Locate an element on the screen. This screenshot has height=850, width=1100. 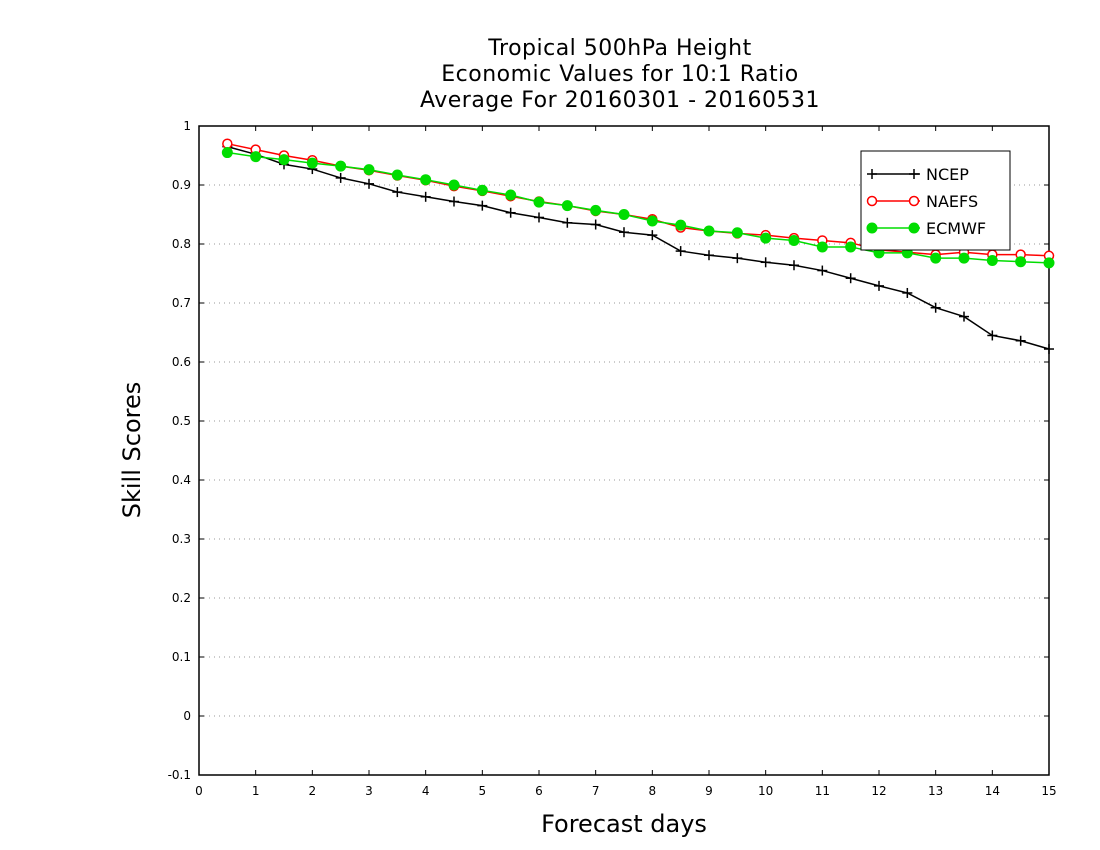
y-tick-label: 0.5 is located at coordinates (181, 421).